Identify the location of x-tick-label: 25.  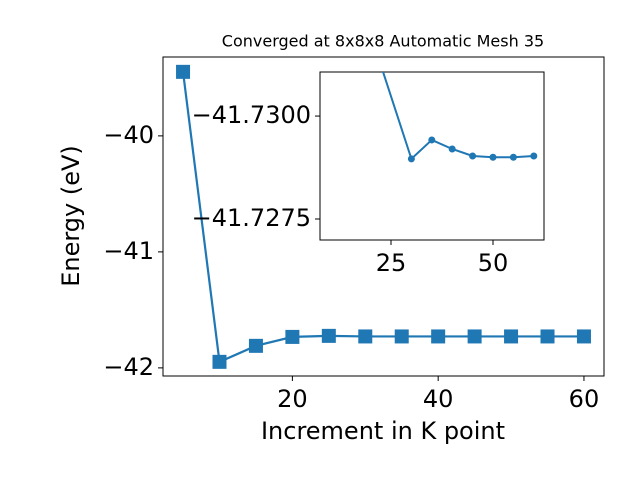
(391, 263).